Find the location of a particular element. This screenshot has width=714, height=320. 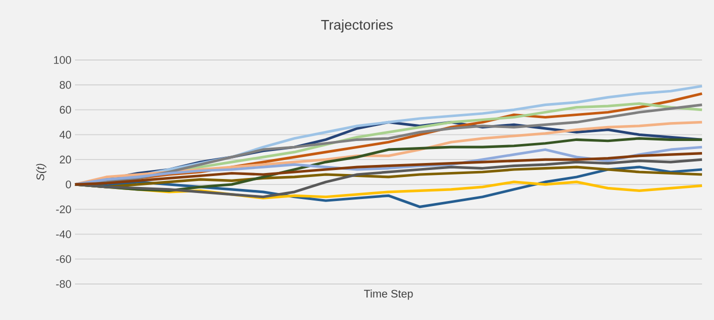

chart-title: Trajectories is located at coordinates (357, 25).